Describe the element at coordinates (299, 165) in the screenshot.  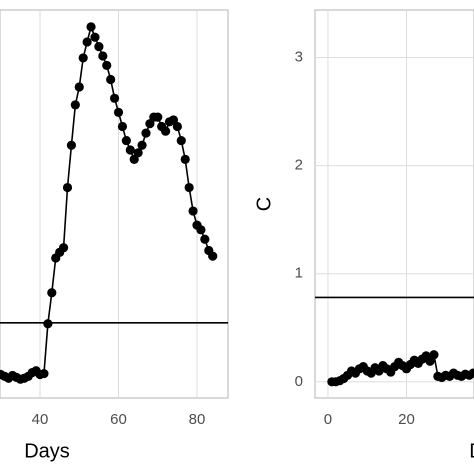
I see `y-tick-label: 2` at that location.